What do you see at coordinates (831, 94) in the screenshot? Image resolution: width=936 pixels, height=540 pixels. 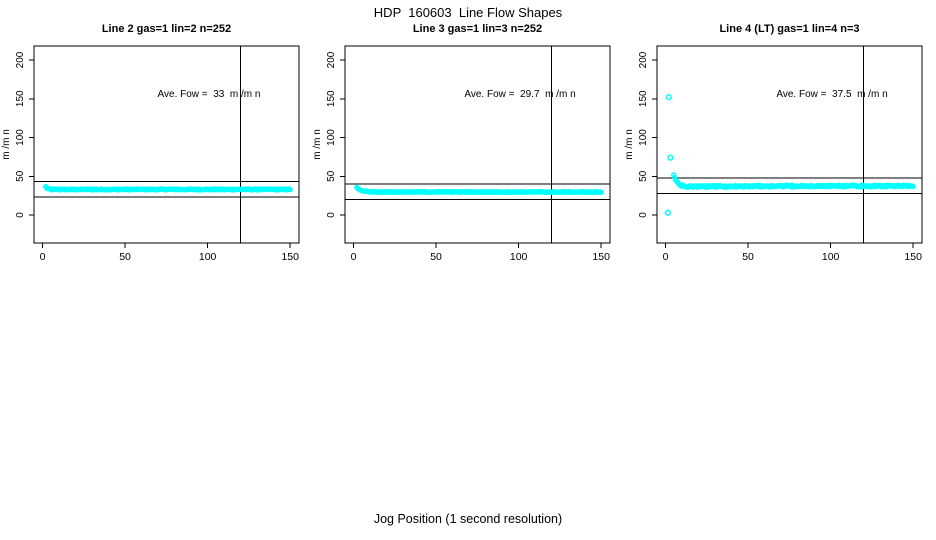 I see `average-flow-annotation: Ave. Fow = 37.5 m /m n` at bounding box center [831, 94].